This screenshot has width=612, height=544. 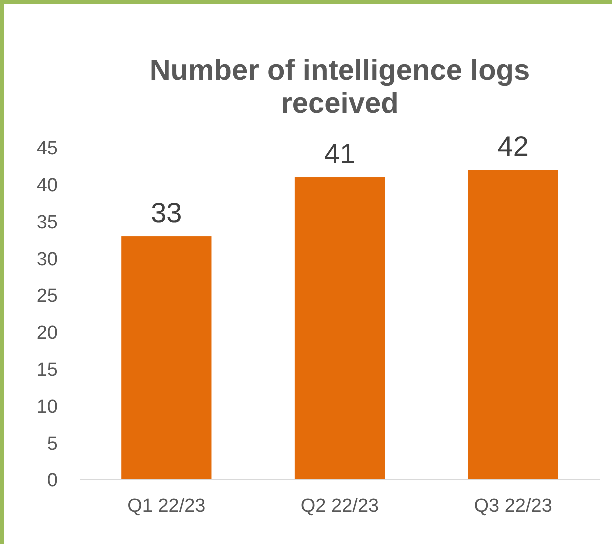 What do you see at coordinates (166, 213) in the screenshot?
I see `data-label: 33` at bounding box center [166, 213].